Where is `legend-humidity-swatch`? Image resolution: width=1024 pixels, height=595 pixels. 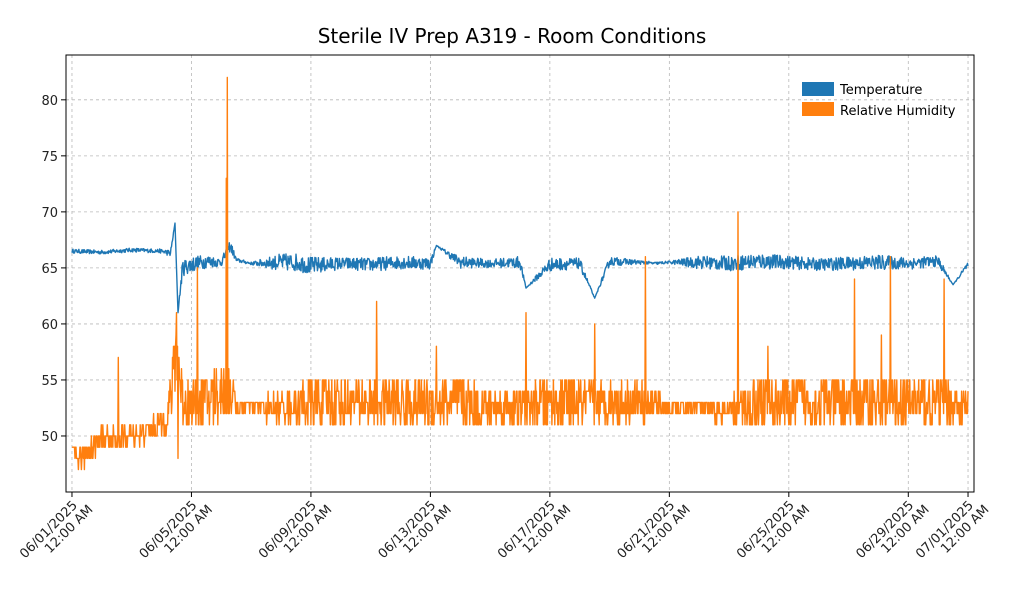 legend-humidity-swatch is located at coordinates (818, 109).